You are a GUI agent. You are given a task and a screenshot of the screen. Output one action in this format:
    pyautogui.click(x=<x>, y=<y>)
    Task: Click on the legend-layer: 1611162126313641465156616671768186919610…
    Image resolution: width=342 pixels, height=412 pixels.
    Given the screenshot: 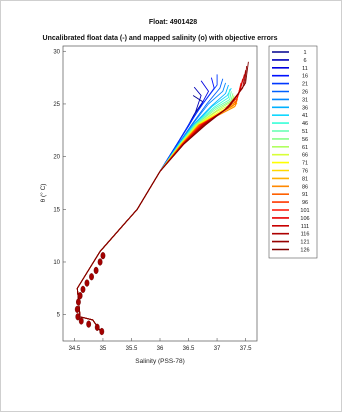 What is the action you would take?
    pyautogui.click(x=291, y=152)
    